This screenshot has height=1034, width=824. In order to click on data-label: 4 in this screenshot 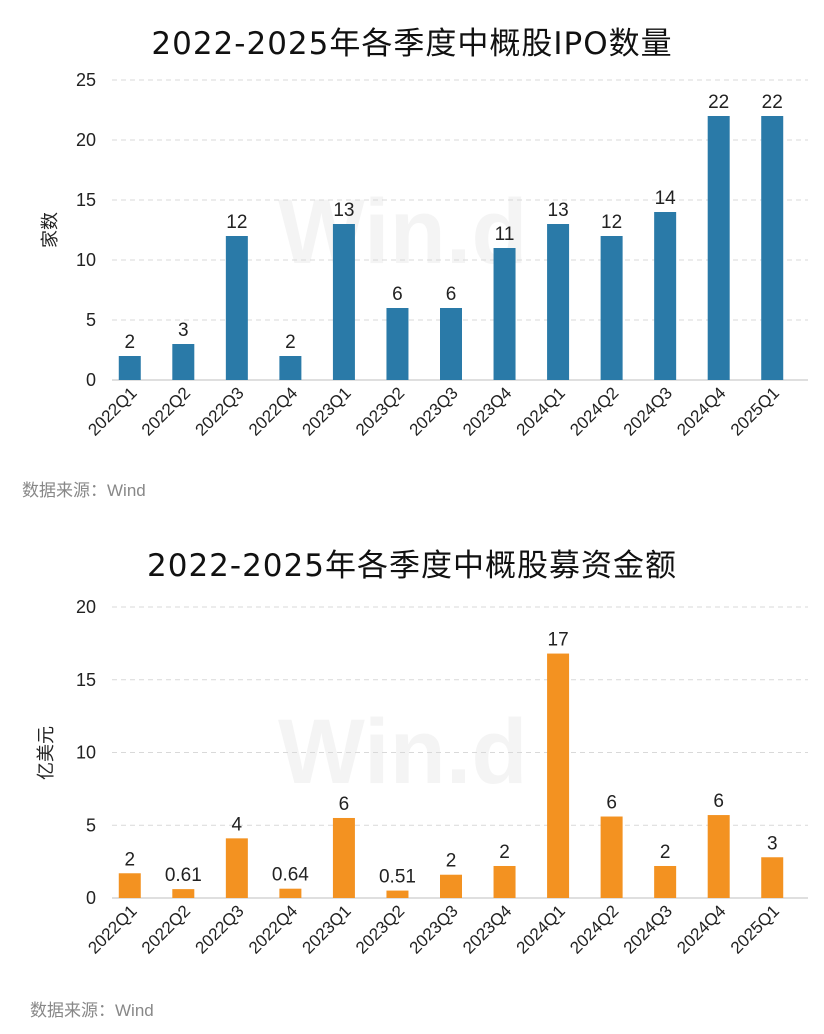, I will do `click(237, 824)`.